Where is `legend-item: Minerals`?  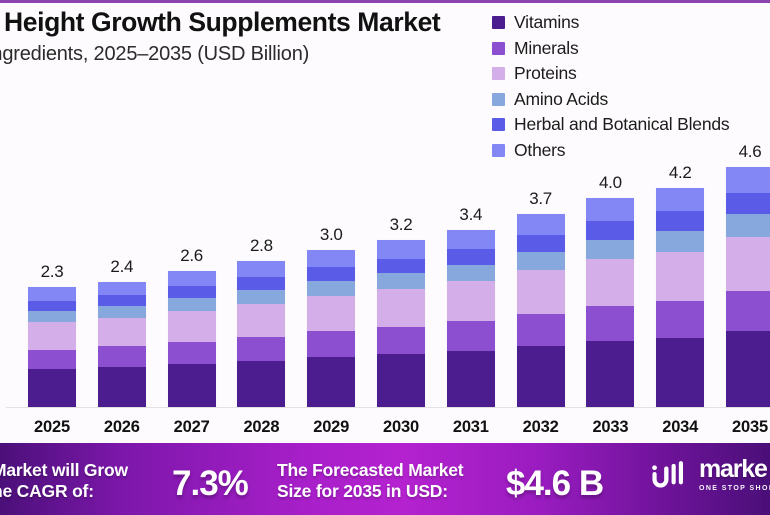 legend-item: Minerals is located at coordinates (631, 49).